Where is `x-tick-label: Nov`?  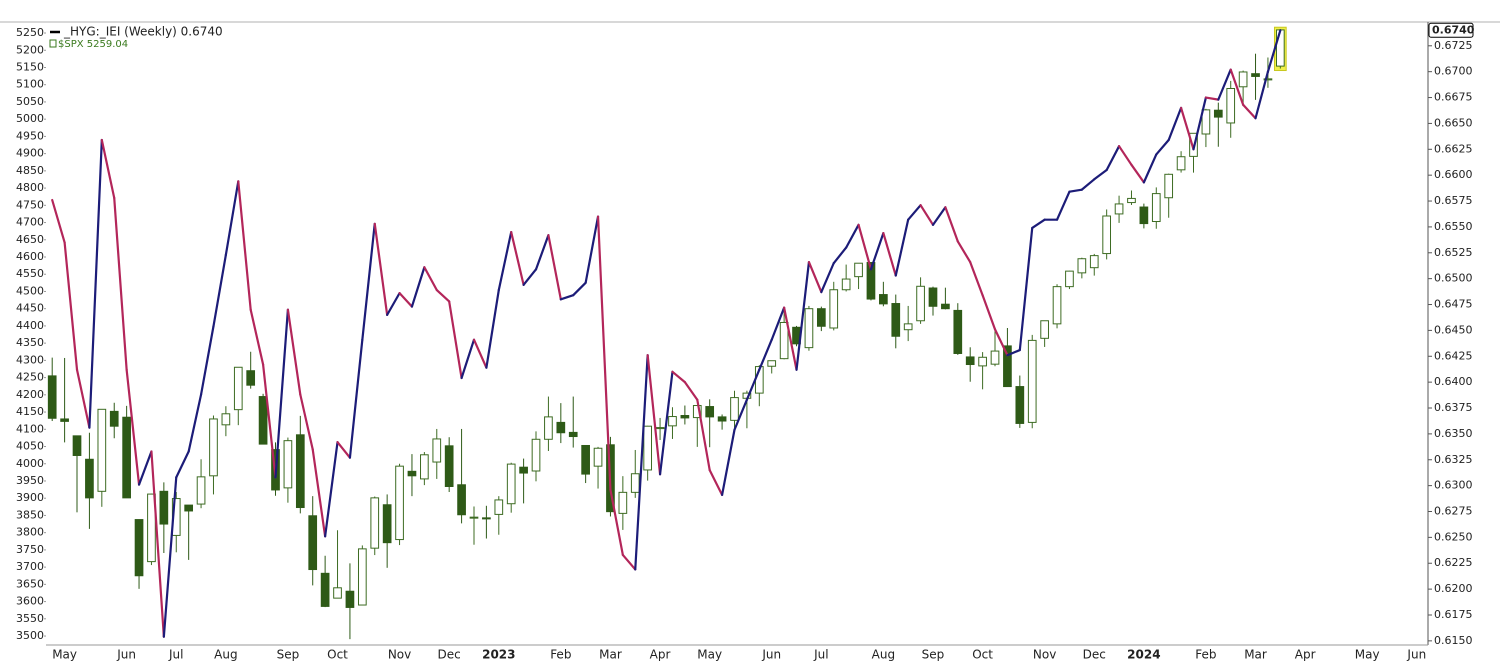
x-tick-label: Nov is located at coordinates (1044, 655).